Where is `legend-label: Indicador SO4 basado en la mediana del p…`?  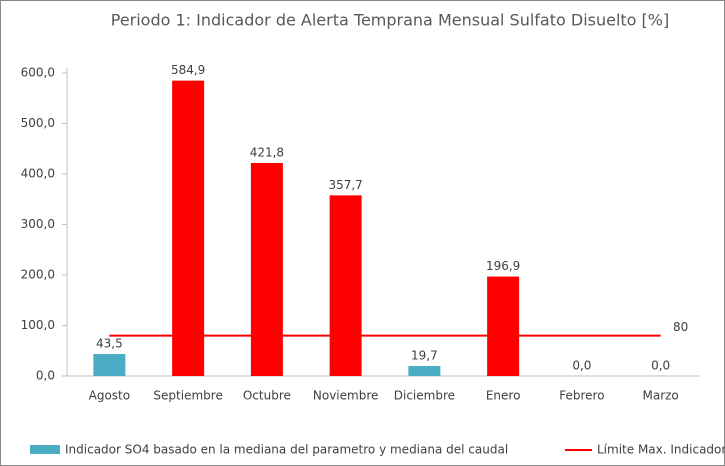 legend-label: Indicador SO4 basado en la mediana del p… is located at coordinates (286, 450).